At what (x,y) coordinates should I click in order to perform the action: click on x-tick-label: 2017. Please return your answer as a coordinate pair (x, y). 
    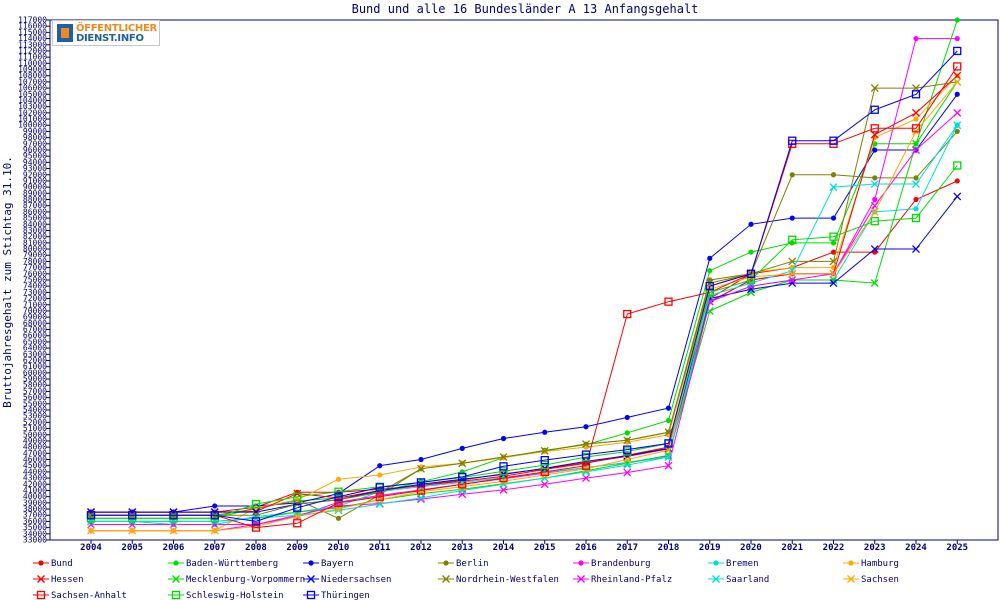
    Looking at the image, I should click on (627, 548).